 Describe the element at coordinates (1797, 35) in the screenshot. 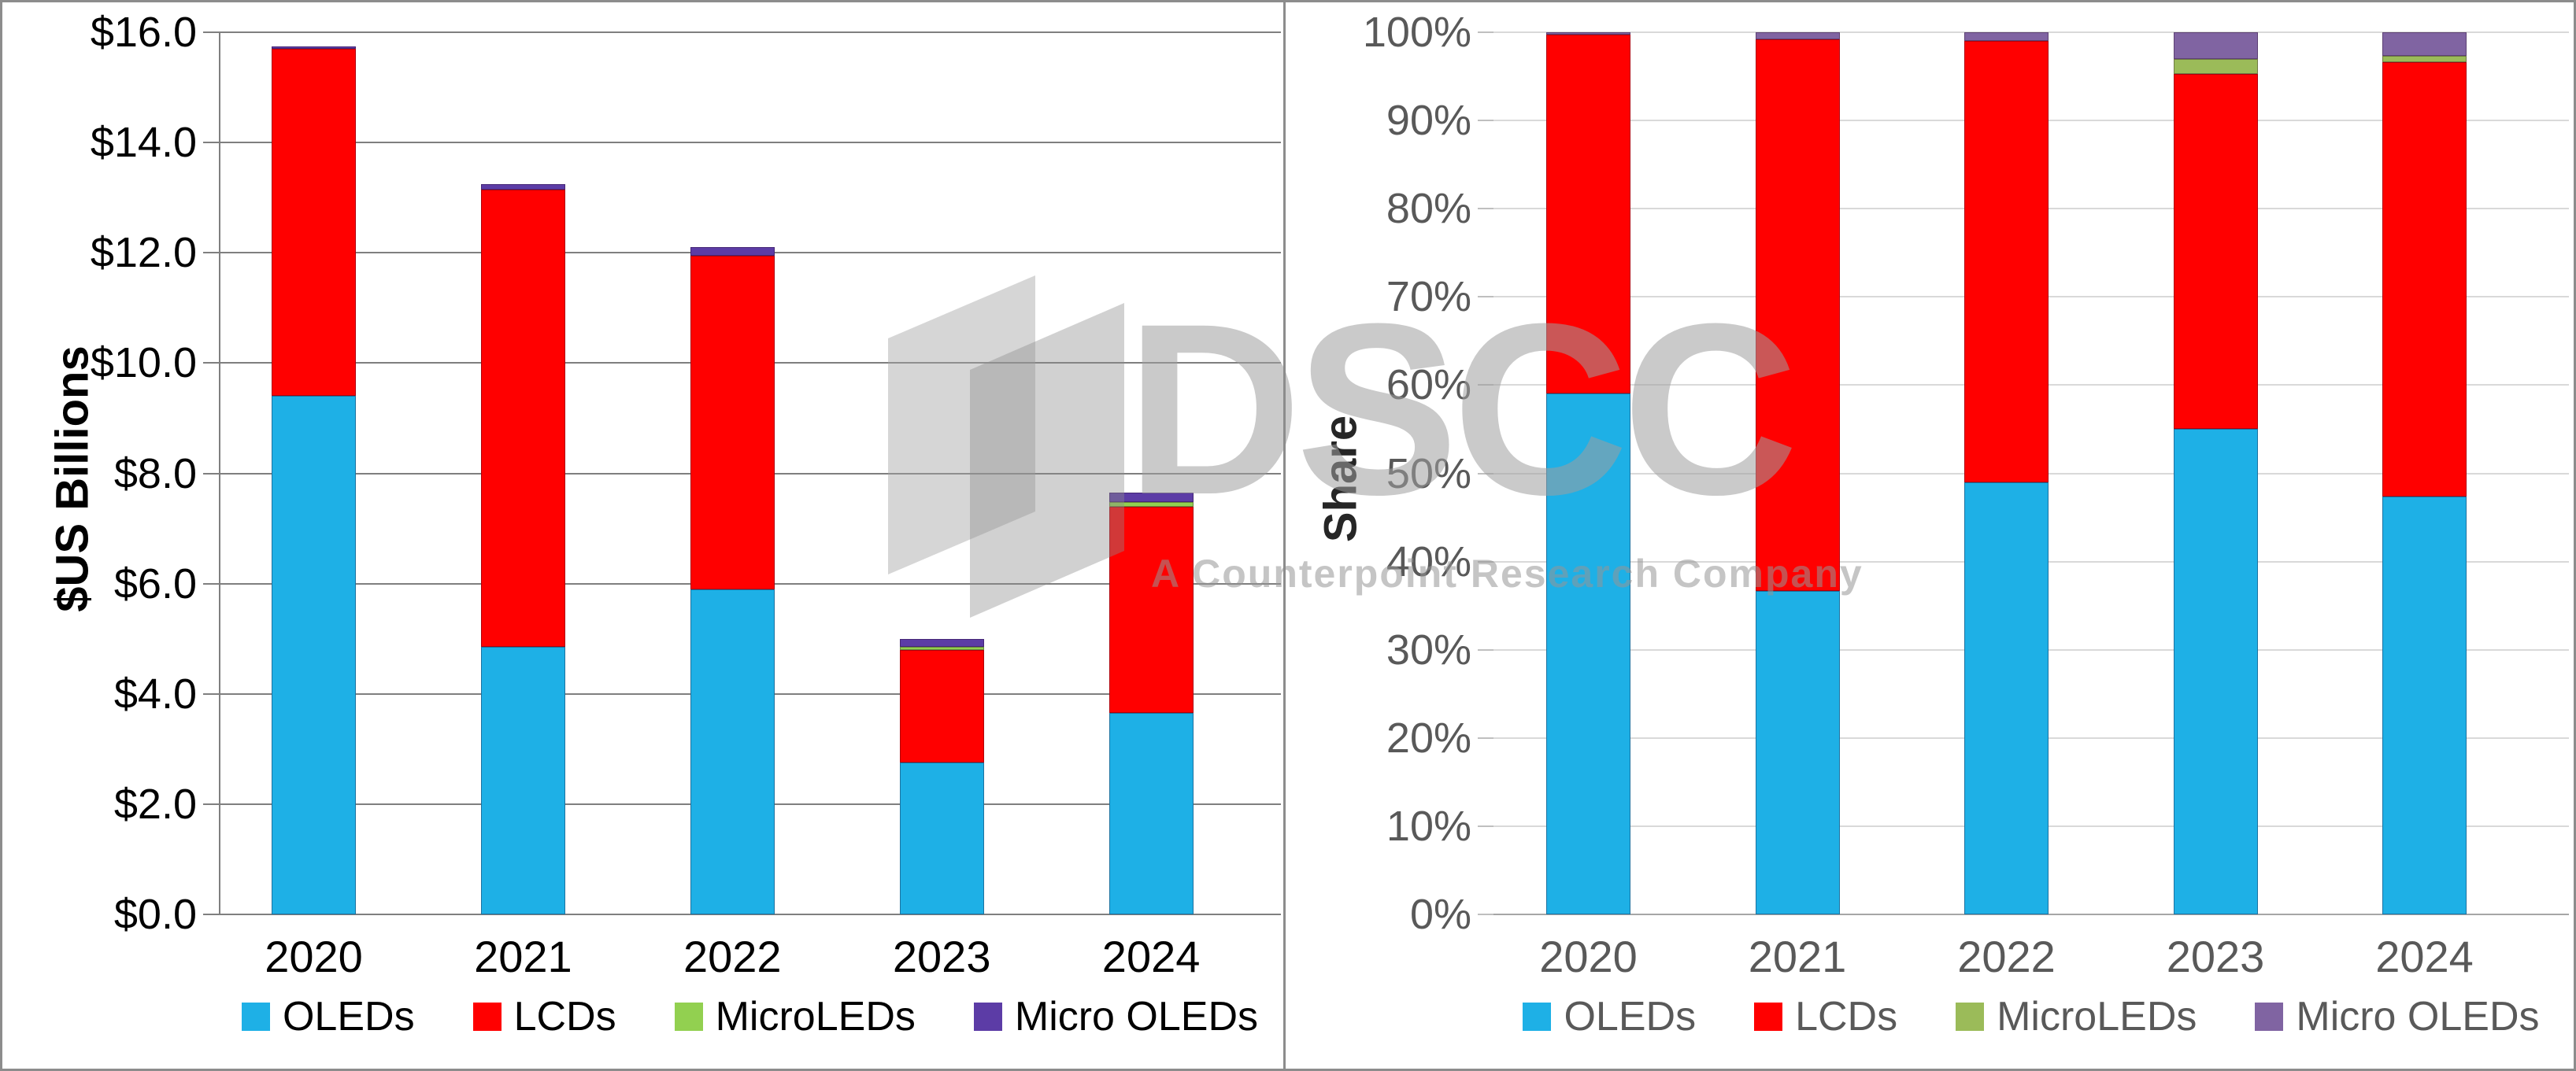

I see `segment-share-2021-micro-oleds` at that location.